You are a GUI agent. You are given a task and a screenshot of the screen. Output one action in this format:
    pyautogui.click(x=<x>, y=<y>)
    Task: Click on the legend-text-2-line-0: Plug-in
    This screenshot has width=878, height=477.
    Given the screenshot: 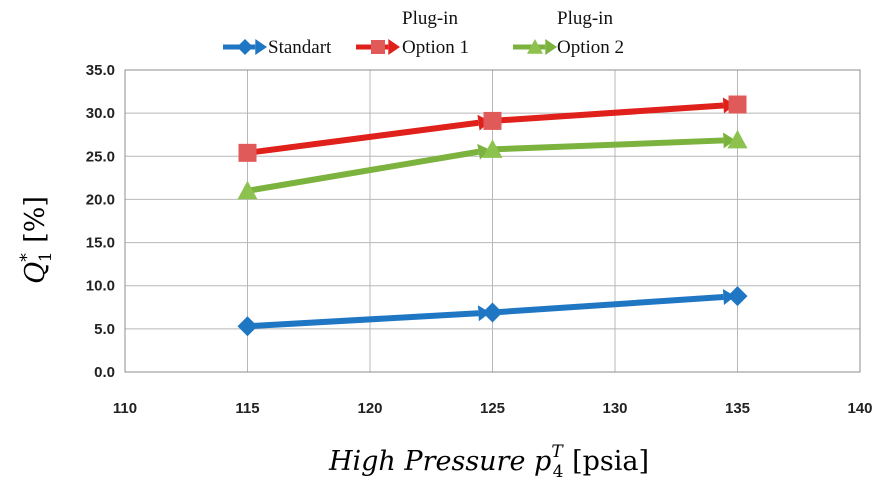 What is the action you would take?
    pyautogui.click(x=585, y=18)
    